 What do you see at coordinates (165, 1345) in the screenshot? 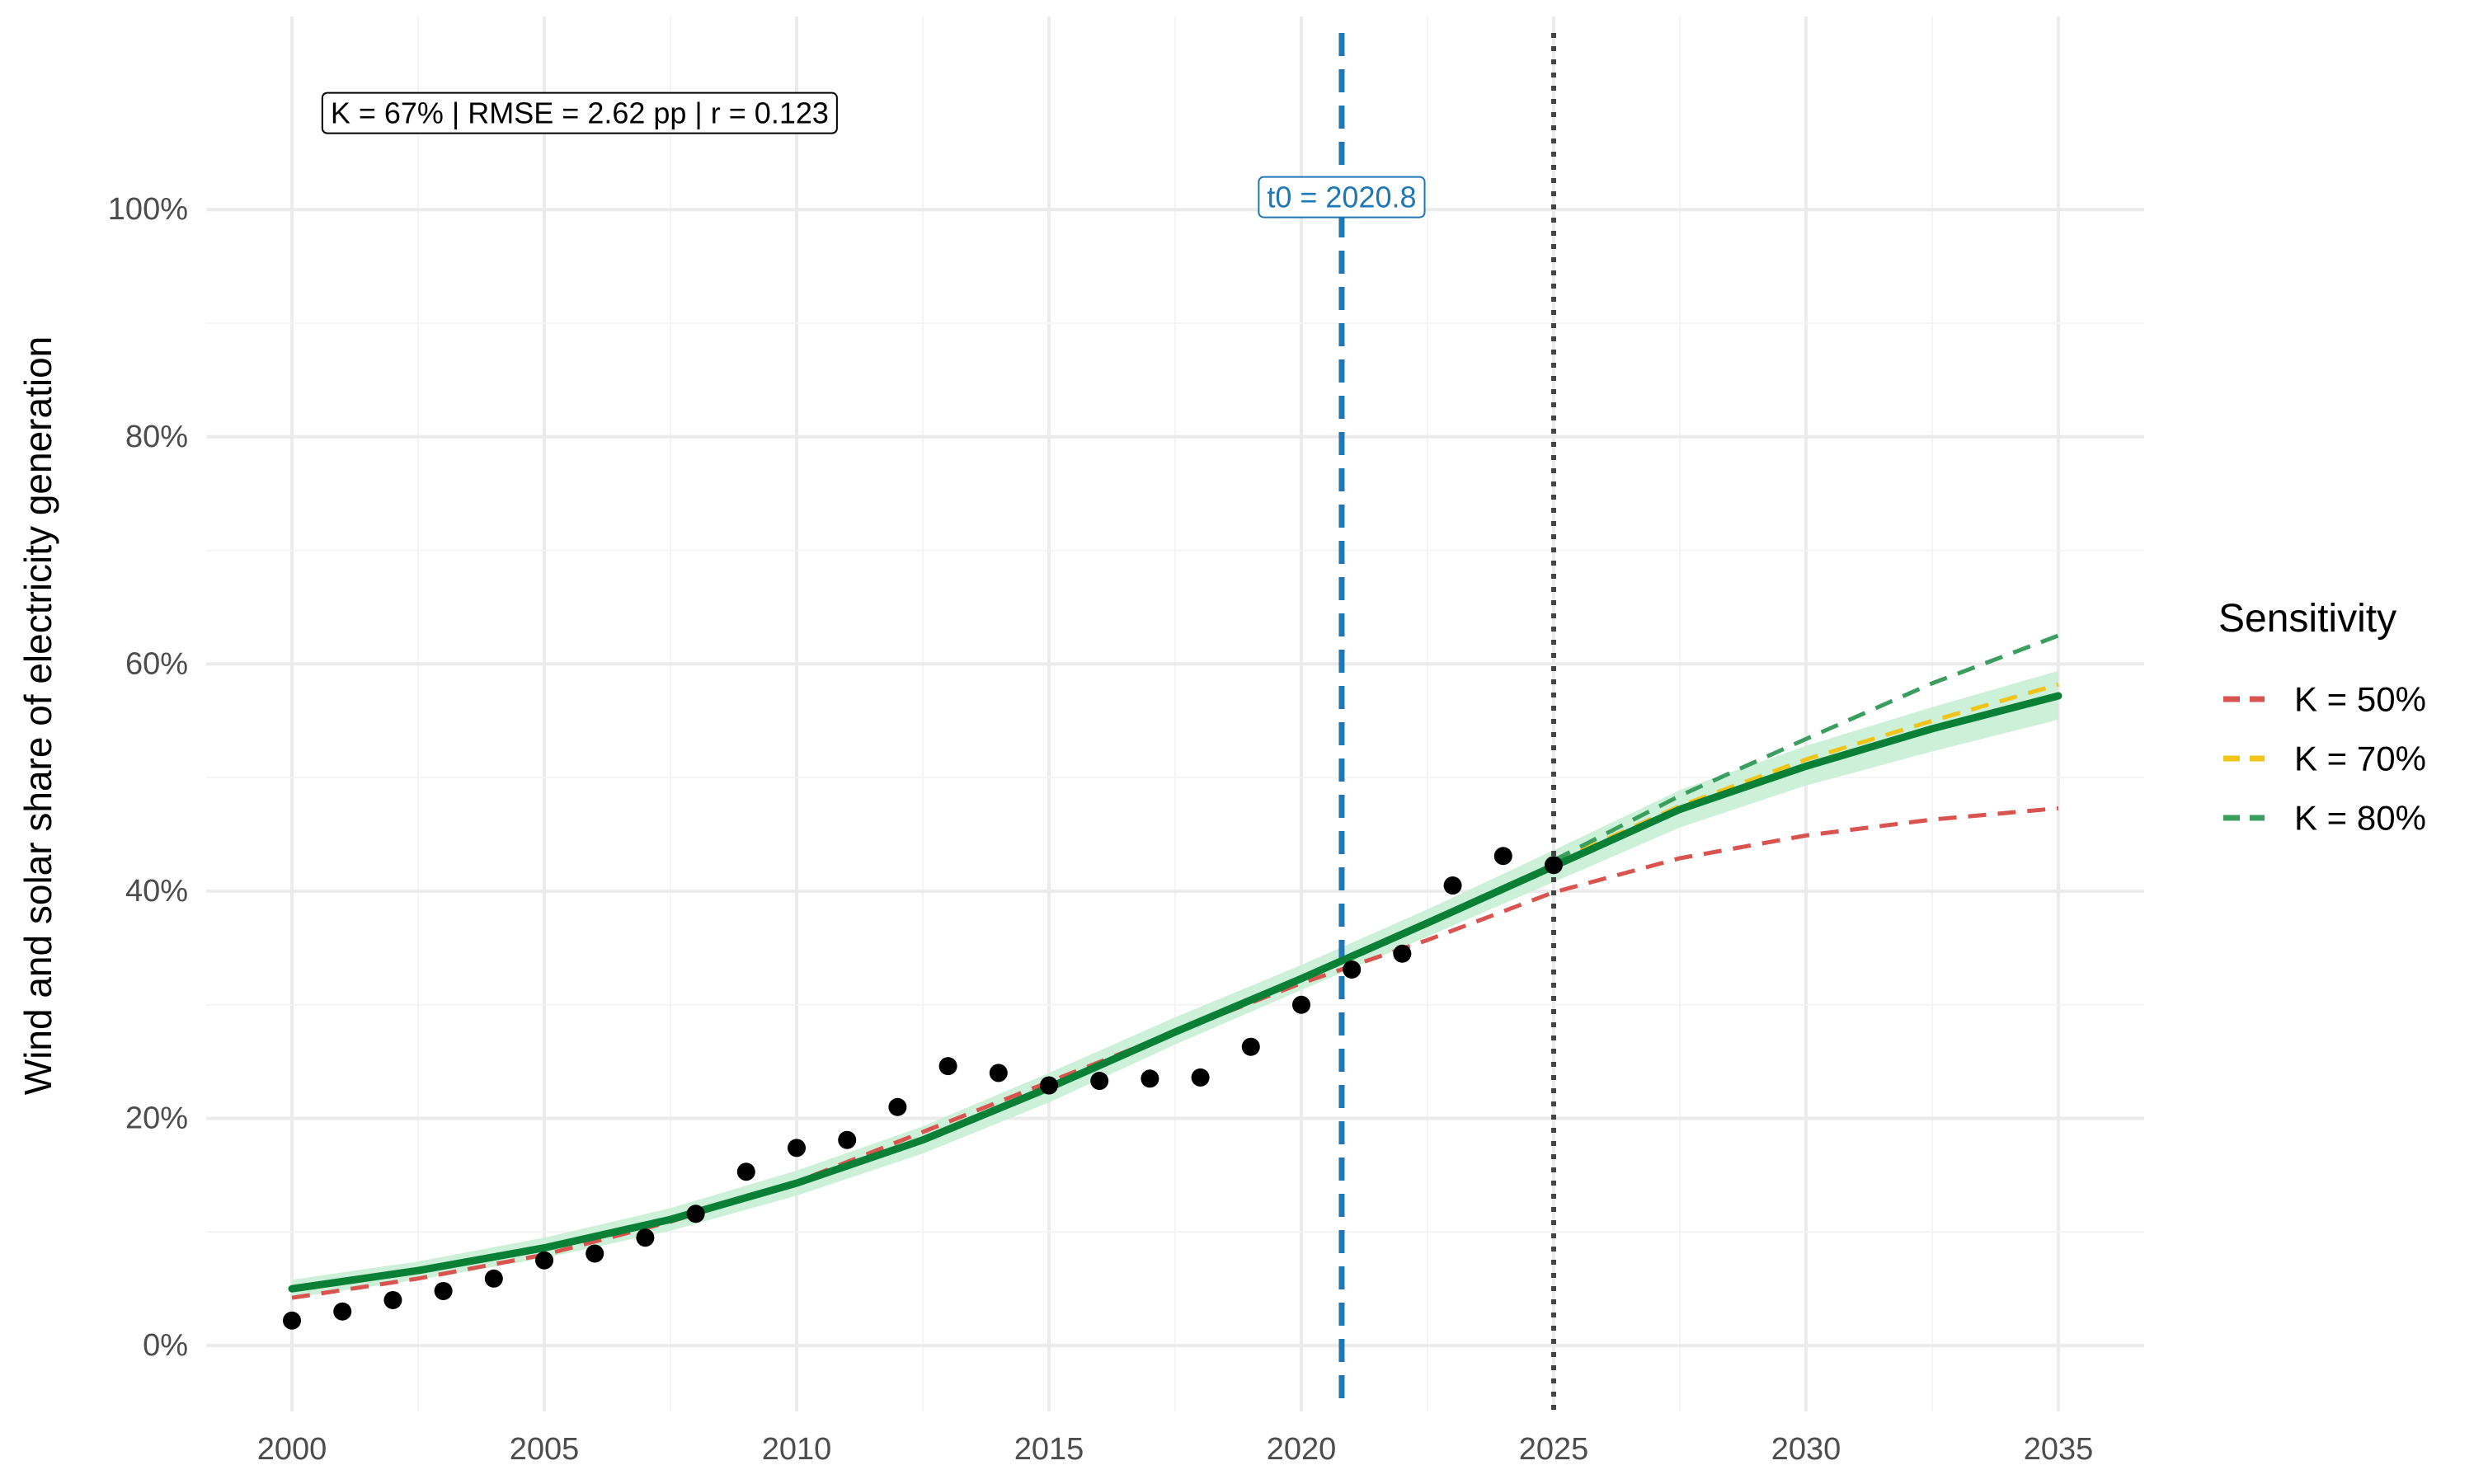
I see `y-tick-label: 0%` at bounding box center [165, 1345].